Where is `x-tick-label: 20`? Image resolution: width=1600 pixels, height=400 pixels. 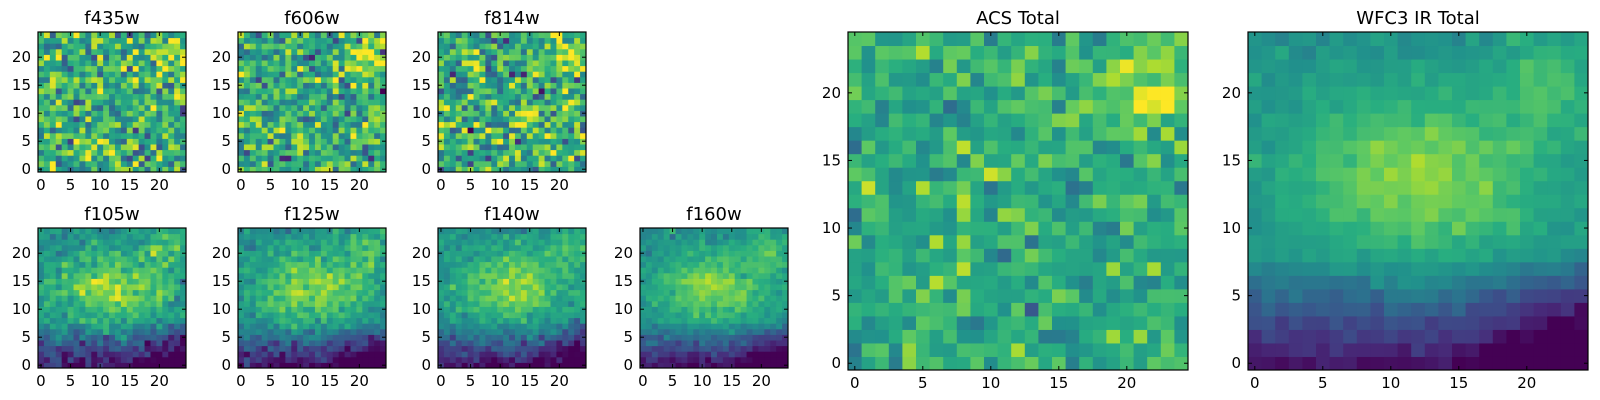
x-tick-label: 20 is located at coordinates (761, 381).